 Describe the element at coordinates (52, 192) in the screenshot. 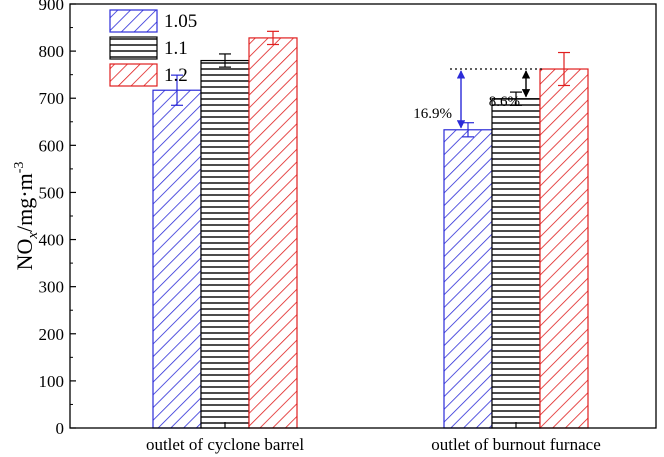

I see `y-tick-label: 500` at that location.